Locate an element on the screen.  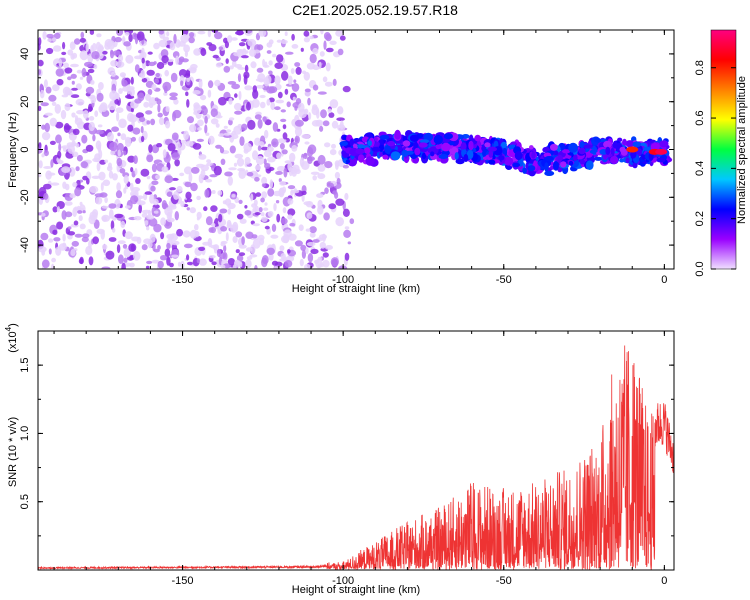
colorbar-tick: 0.8 is located at coordinates (715, 67).